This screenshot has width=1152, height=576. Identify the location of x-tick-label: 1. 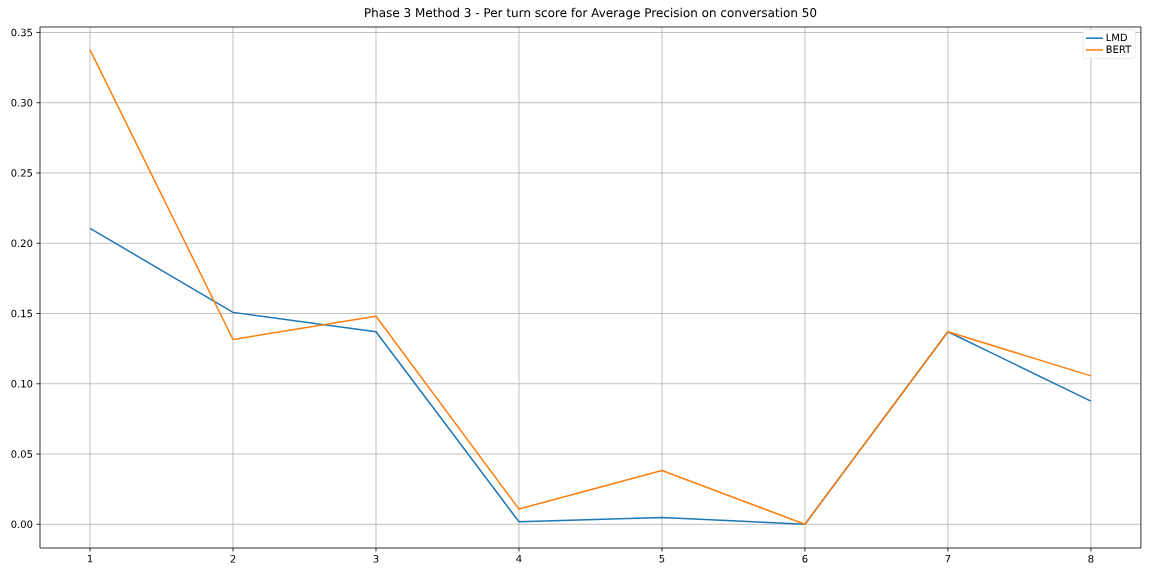
(90, 559).